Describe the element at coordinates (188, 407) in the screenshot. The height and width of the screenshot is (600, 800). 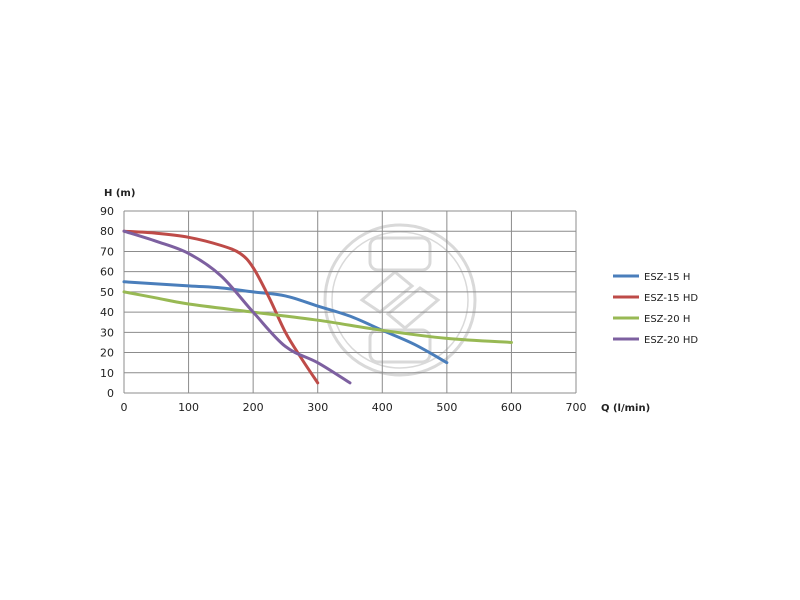
I see `x-tick-label: 100` at that location.